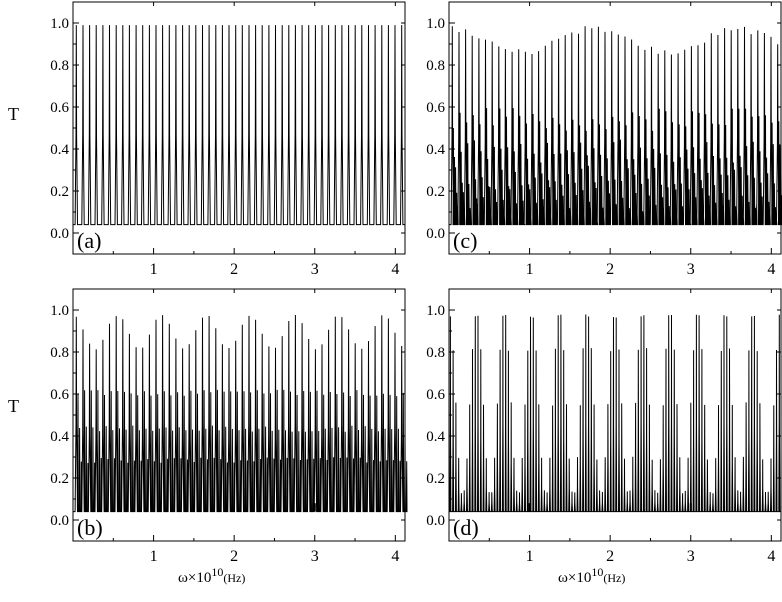  I want to click on x-axis-label-left: ω×1010(Hz), so click(211, 575).